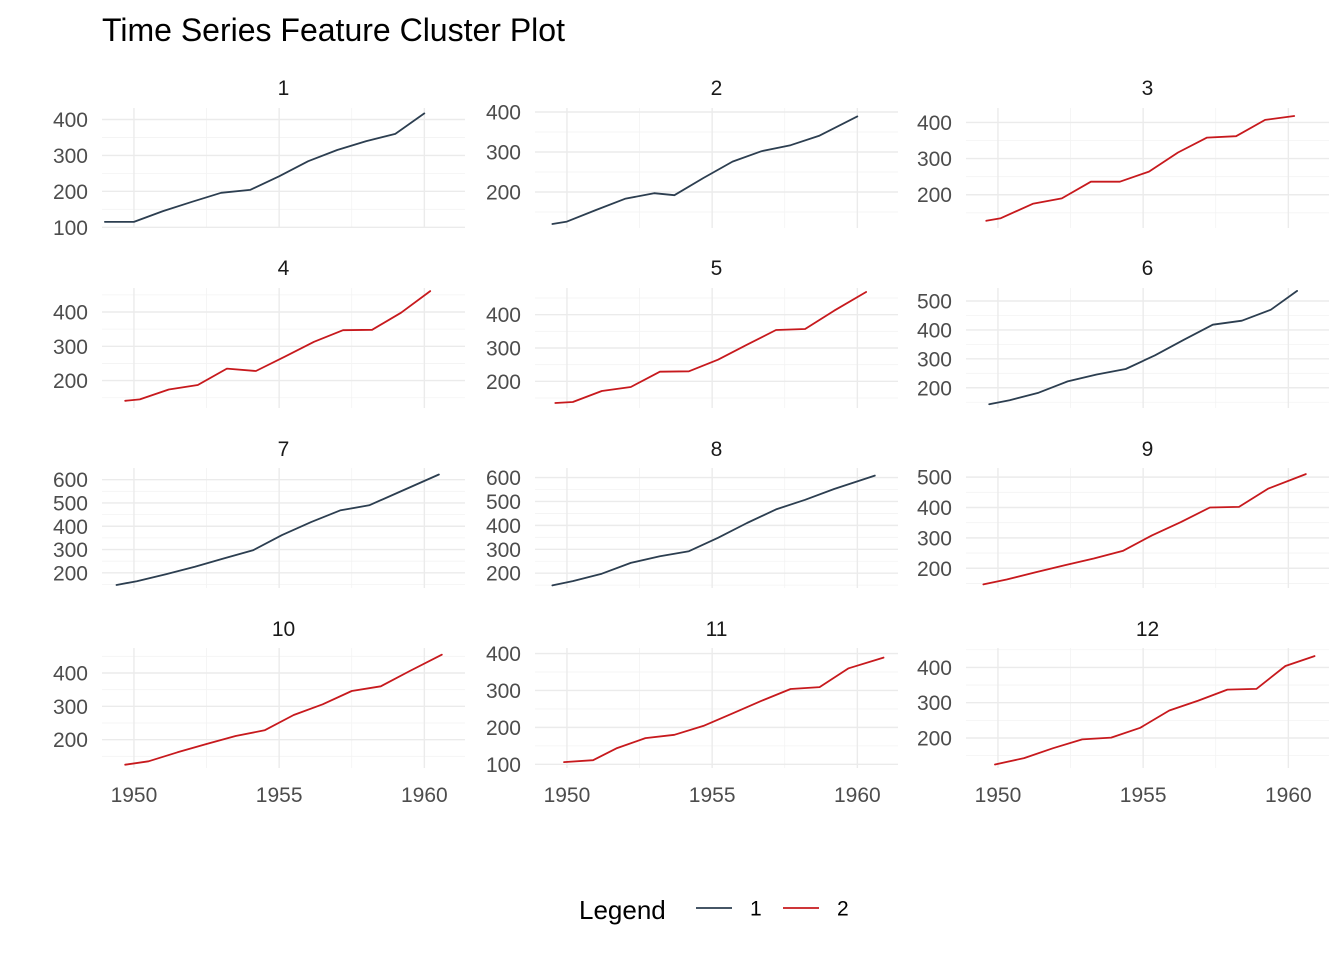 Image resolution: width=1344 pixels, height=960 pixels. Describe the element at coordinates (333, 30) in the screenshot. I see `chart-title: Time Series Feature Cluster Plot` at that location.